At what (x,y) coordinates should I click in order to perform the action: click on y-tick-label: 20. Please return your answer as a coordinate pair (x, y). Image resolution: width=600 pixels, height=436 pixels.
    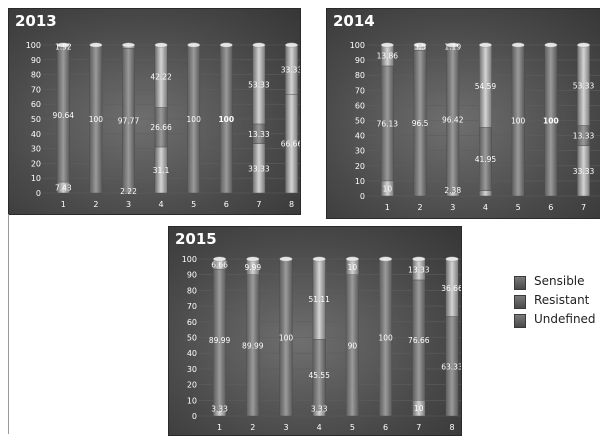
    Looking at the image, I should click on (360, 166).